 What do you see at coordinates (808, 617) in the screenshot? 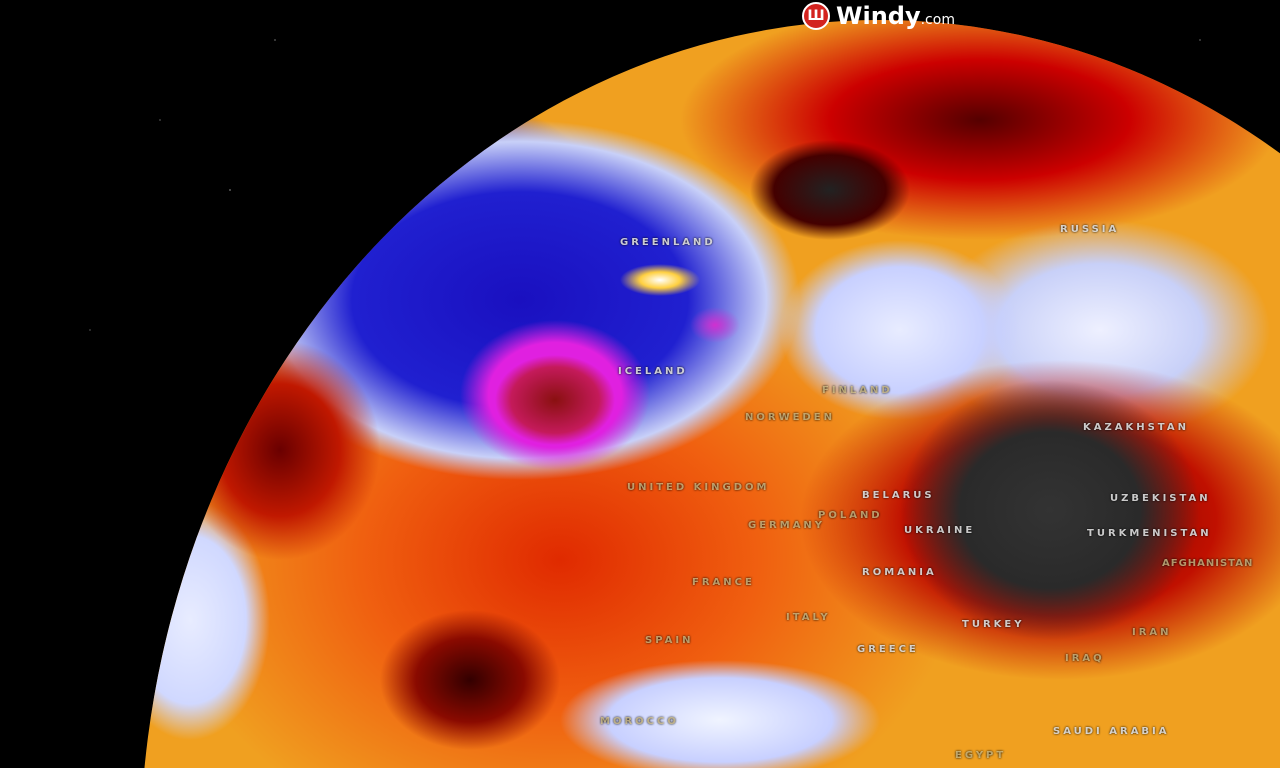
I see `label-italy: ITALY` at bounding box center [808, 617].